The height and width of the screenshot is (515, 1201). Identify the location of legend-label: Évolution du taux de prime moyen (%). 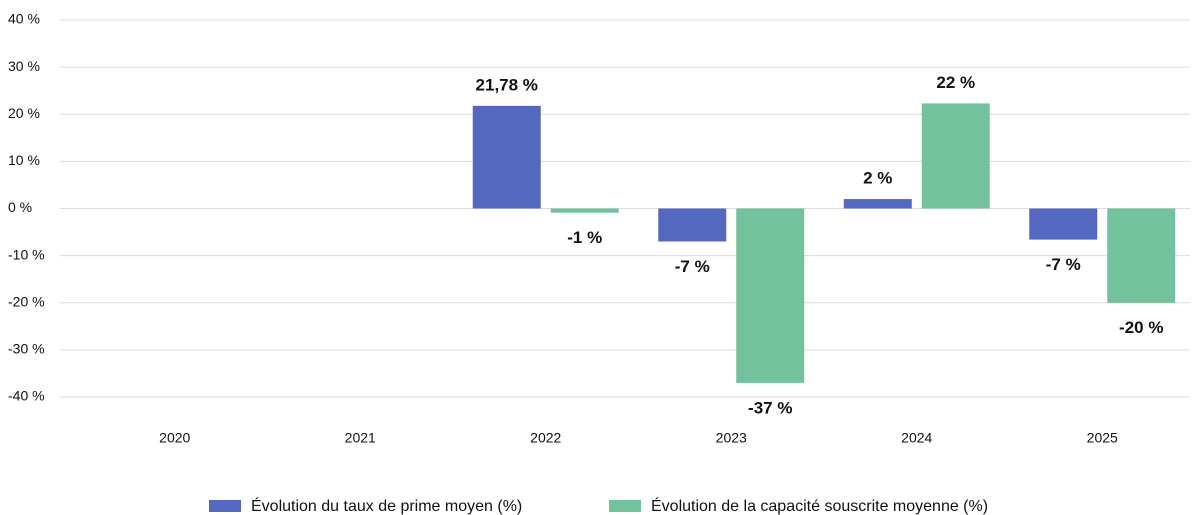
(386, 505).